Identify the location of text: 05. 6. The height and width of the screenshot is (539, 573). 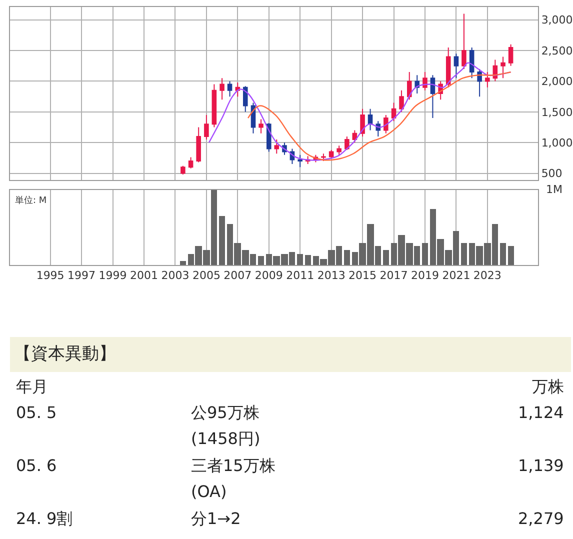
(36, 465).